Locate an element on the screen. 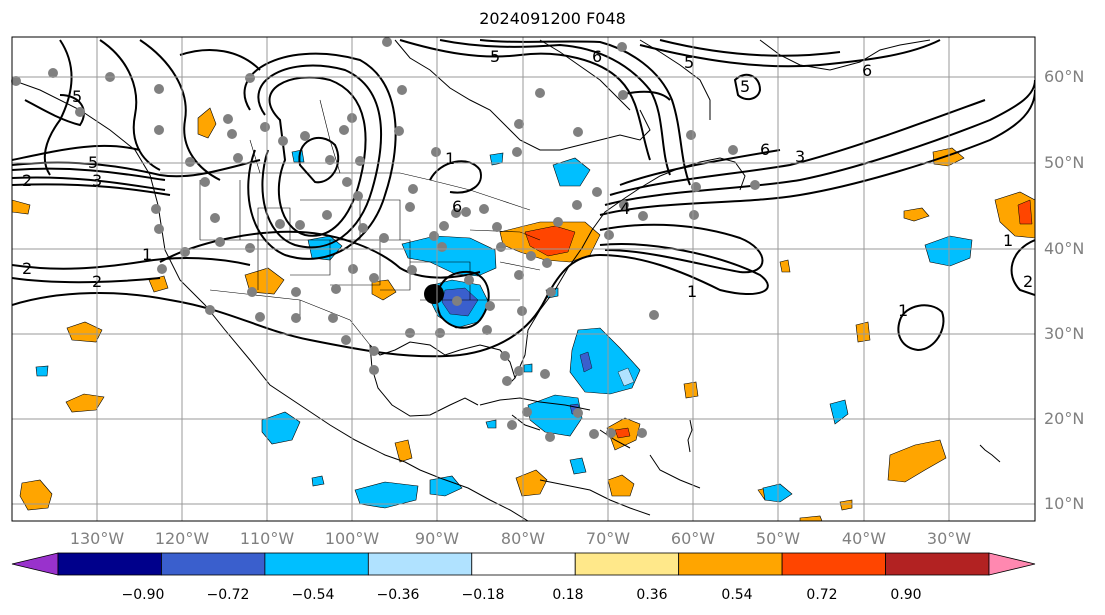 The height and width of the screenshot is (615, 1105). colorbar-tick-label: −0.36 is located at coordinates (398, 595).